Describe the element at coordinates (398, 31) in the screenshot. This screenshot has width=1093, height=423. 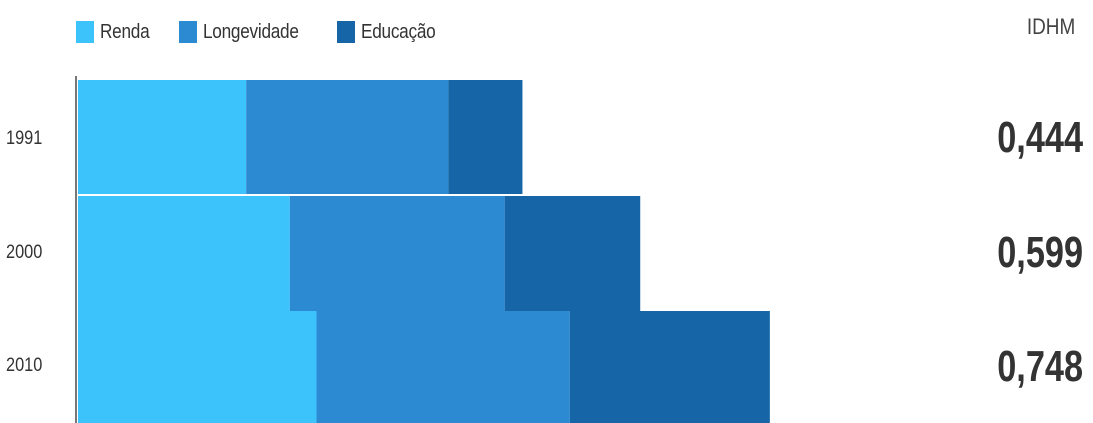
I see `legend-label-educacao: Educação` at that location.